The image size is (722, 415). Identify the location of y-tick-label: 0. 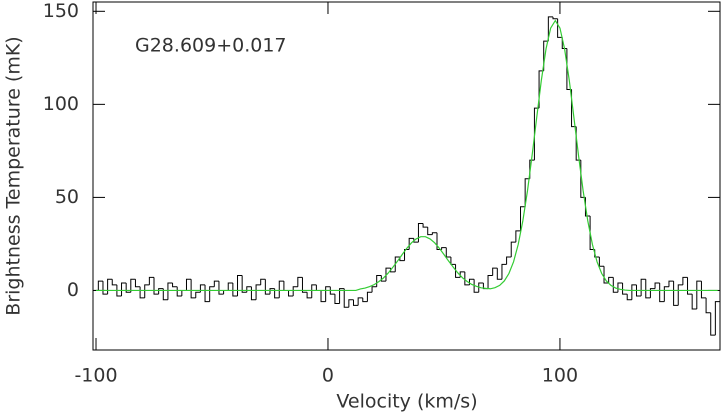
(73, 290).